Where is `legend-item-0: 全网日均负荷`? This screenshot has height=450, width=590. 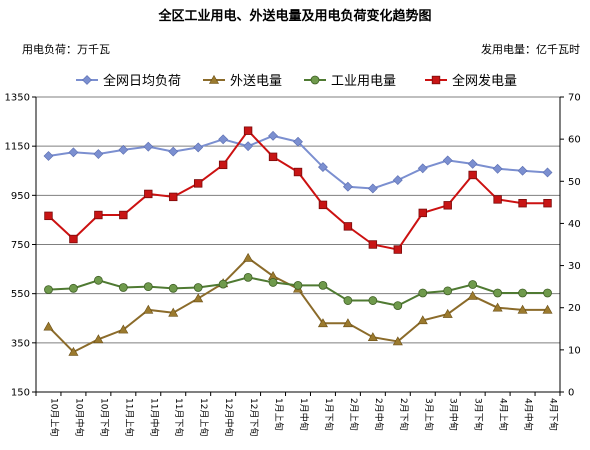
legend-item-0: 全网日均负荷 is located at coordinates (128, 81).